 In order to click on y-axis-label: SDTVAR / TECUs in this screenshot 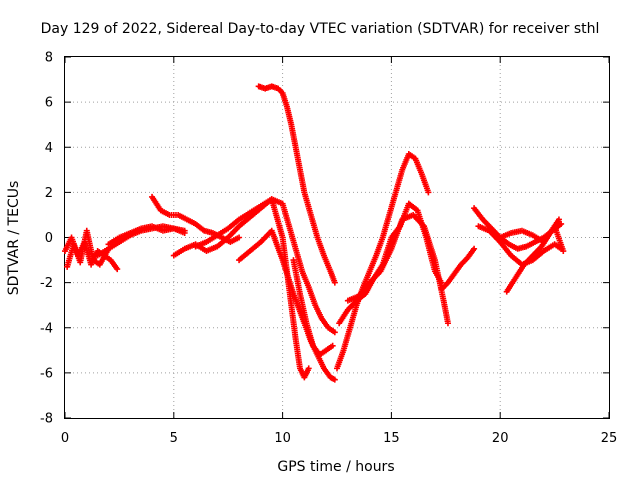, I will do `click(14, 238)`.